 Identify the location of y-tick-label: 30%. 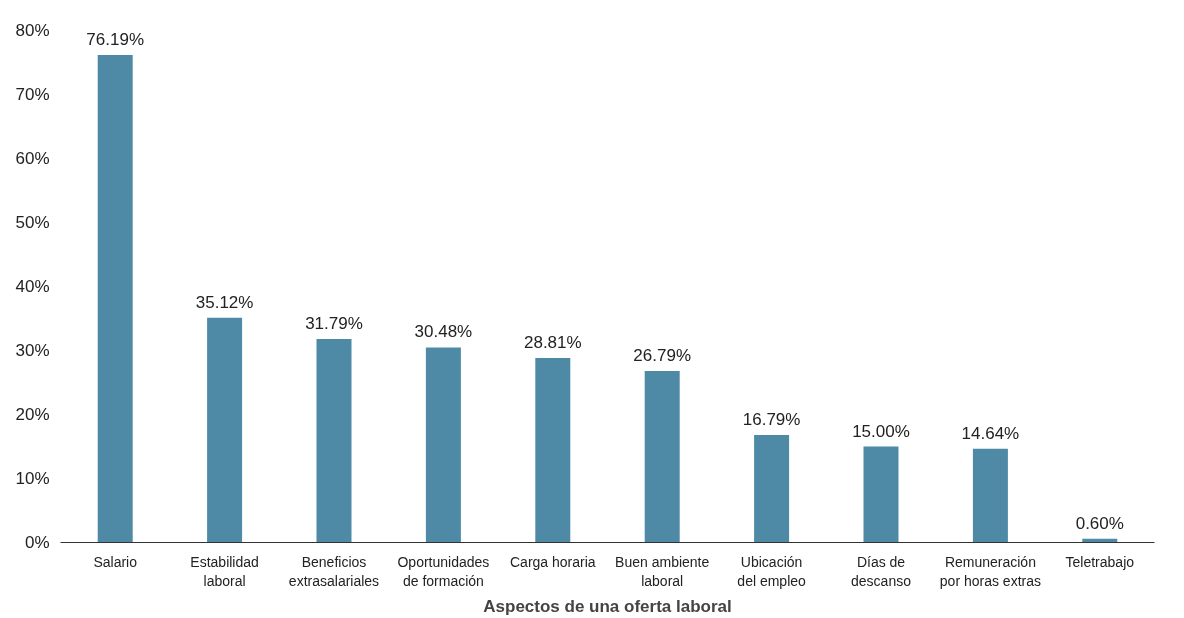
(32, 350).